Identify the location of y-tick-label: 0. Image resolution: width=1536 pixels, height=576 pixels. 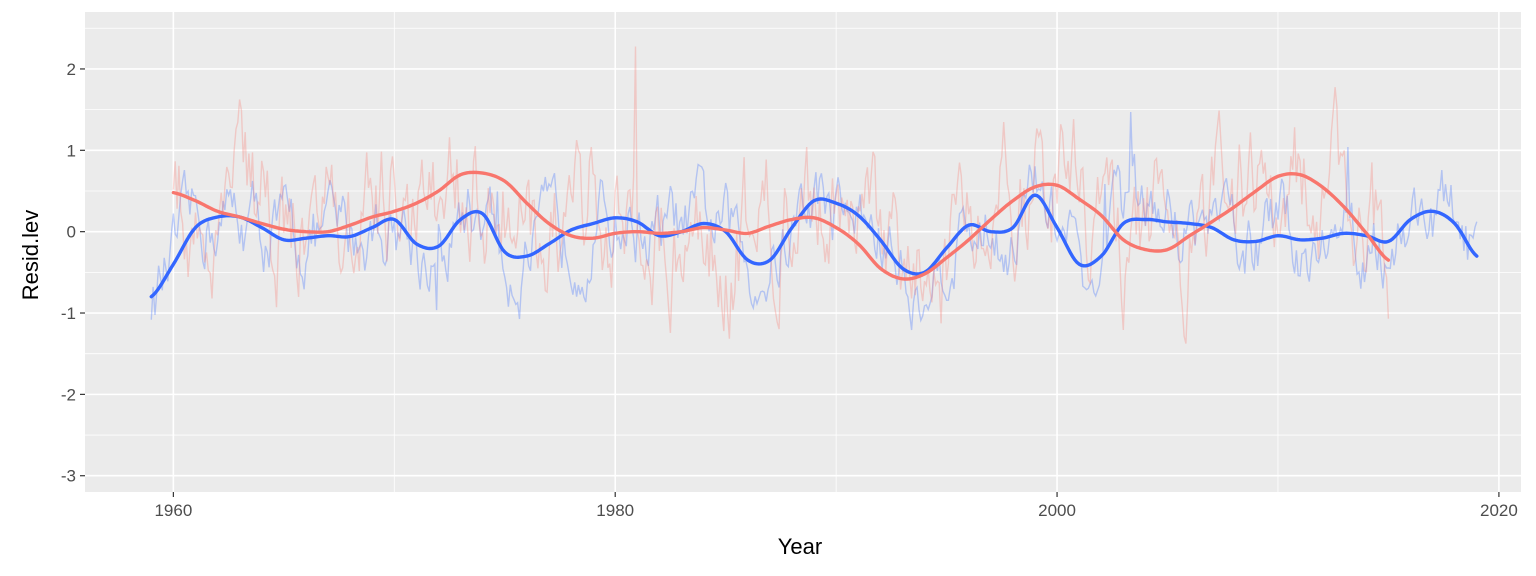
(71, 232).